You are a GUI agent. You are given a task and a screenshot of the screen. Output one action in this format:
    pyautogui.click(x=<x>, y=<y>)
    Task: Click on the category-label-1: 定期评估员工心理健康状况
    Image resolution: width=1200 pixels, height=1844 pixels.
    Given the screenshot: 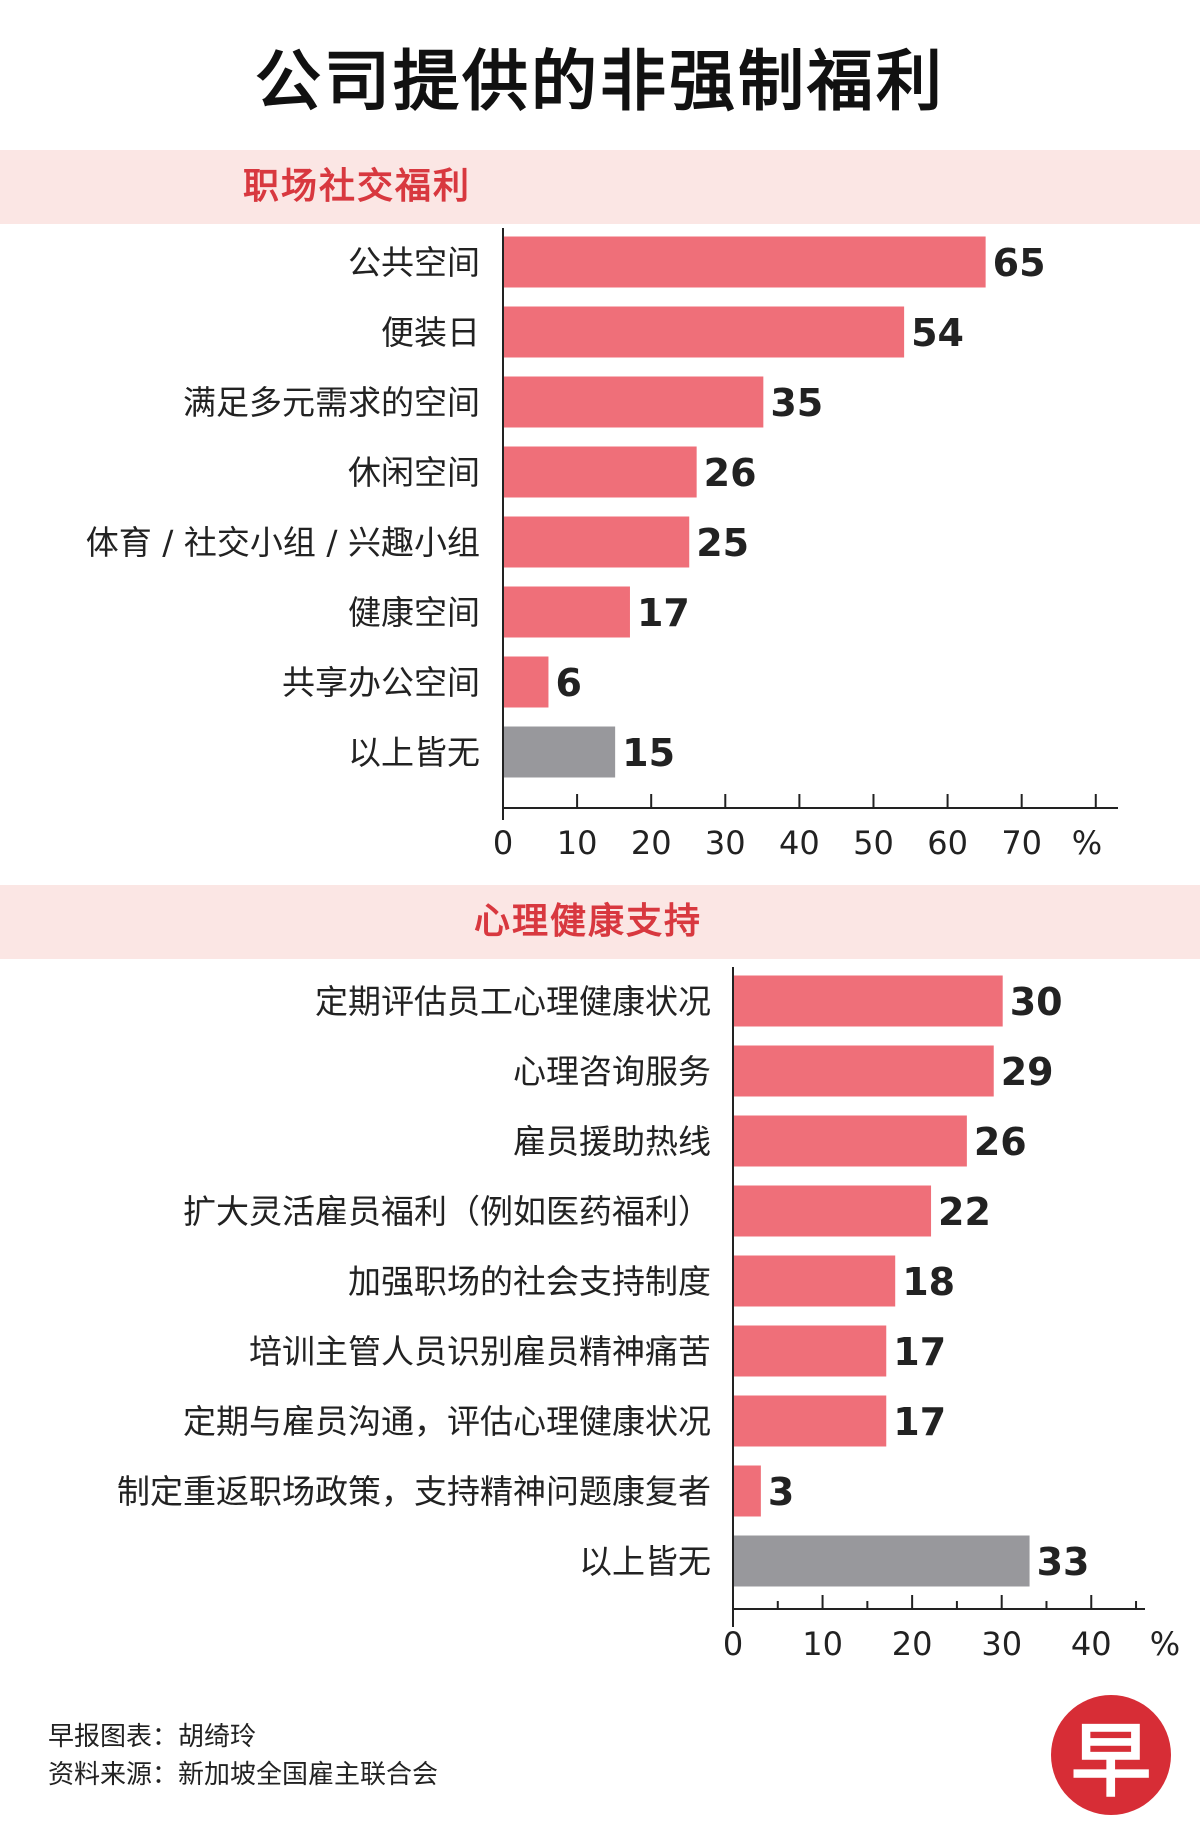 What is the action you would take?
    pyautogui.click(x=513, y=1001)
    